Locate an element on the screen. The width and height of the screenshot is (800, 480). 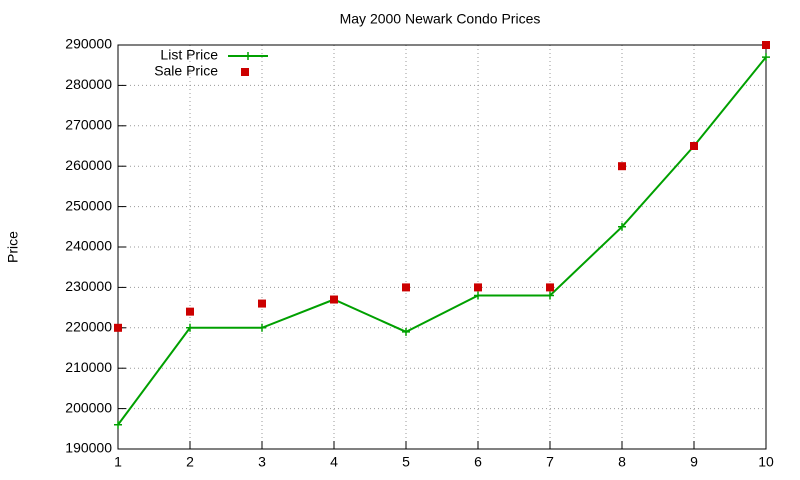
chart-title: May 2000 Newark Condo Prices is located at coordinates (440, 19).